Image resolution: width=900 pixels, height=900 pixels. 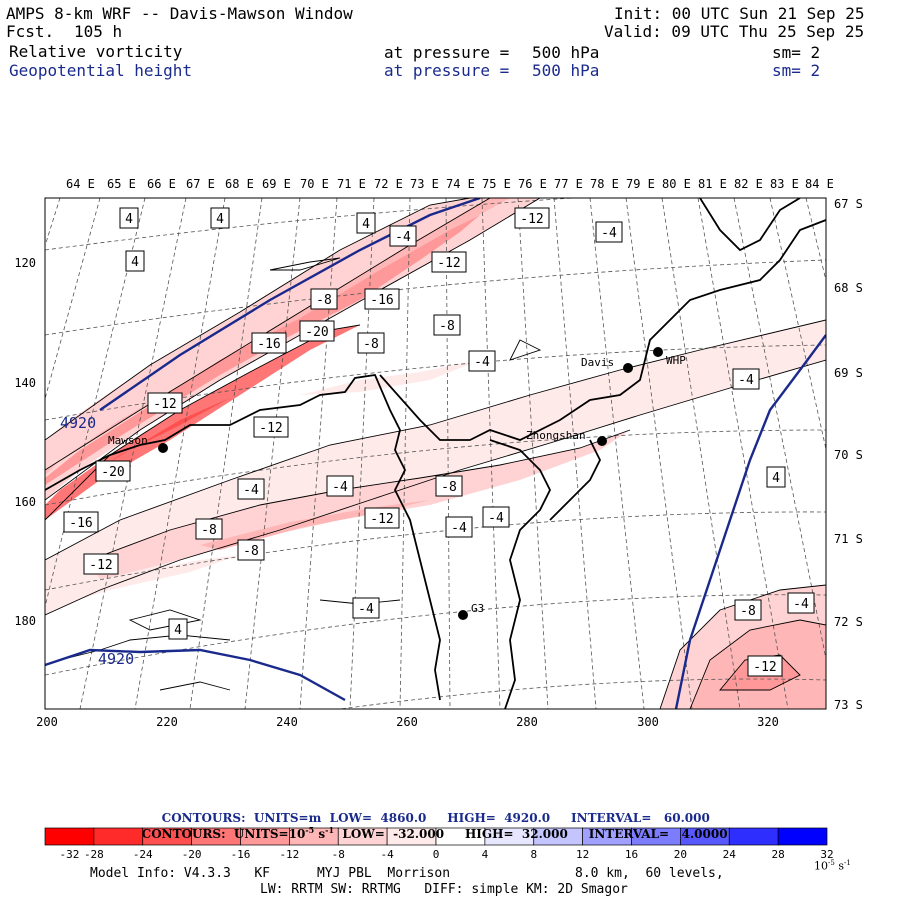 What do you see at coordinates (566, 70) in the screenshot?
I see `field2-pressure: 500 hPa` at bounding box center [566, 70].